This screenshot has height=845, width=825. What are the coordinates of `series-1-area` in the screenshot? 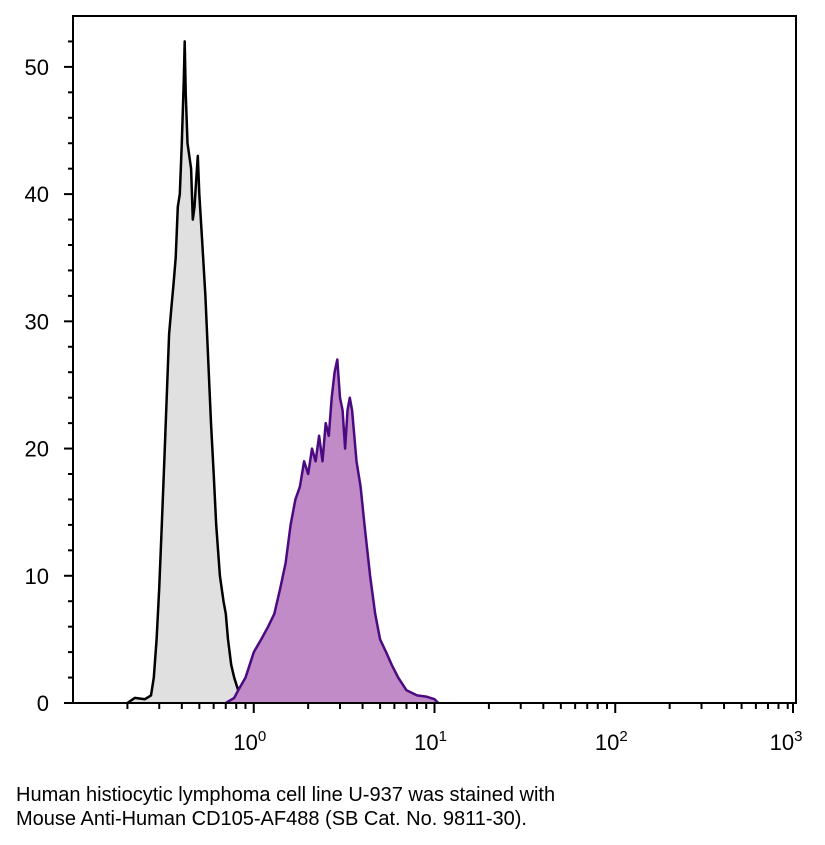 It's located at (188, 372).